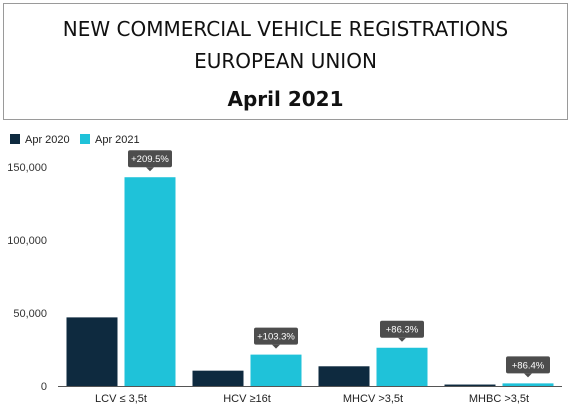 The height and width of the screenshot is (409, 576). Describe the element at coordinates (285, 29) in the screenshot. I see `chart-title: NEW COMMERCIAL VEHICLE REGISTRATIONS` at that location.